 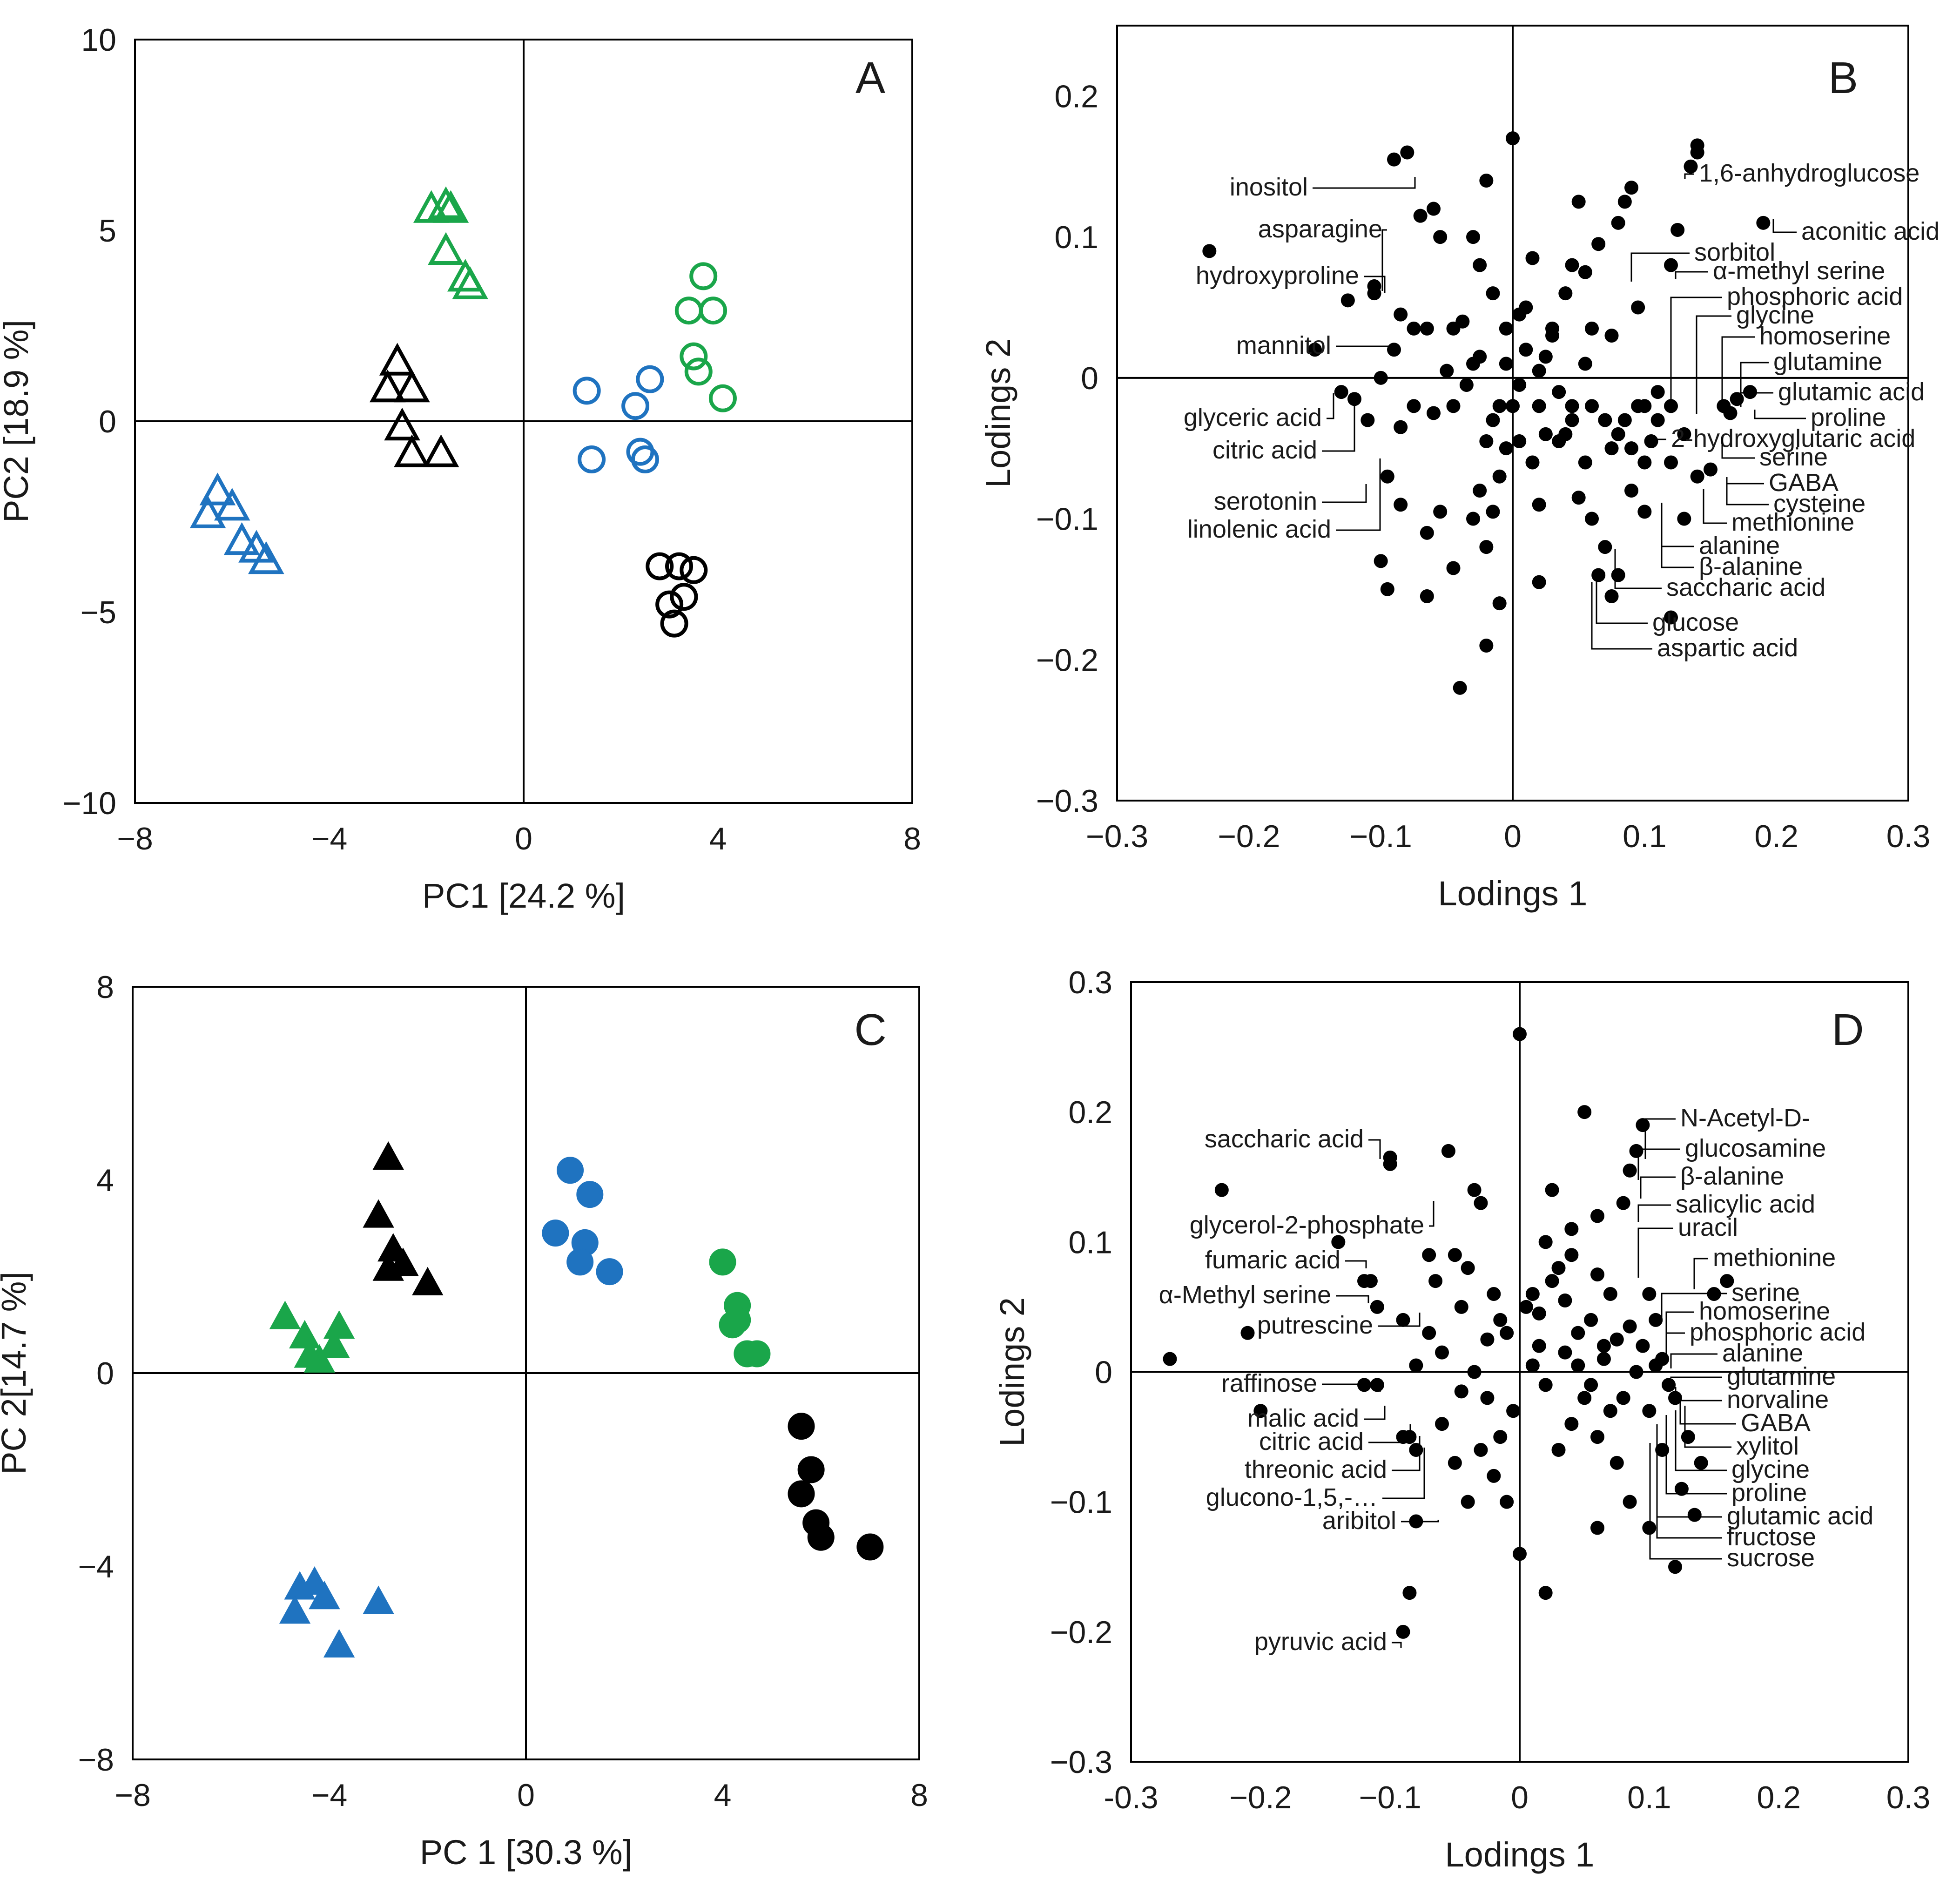 What do you see at coordinates (1793, 438) in the screenshot?
I see `point-label: 2-hydroxyglutaric acid` at bounding box center [1793, 438].